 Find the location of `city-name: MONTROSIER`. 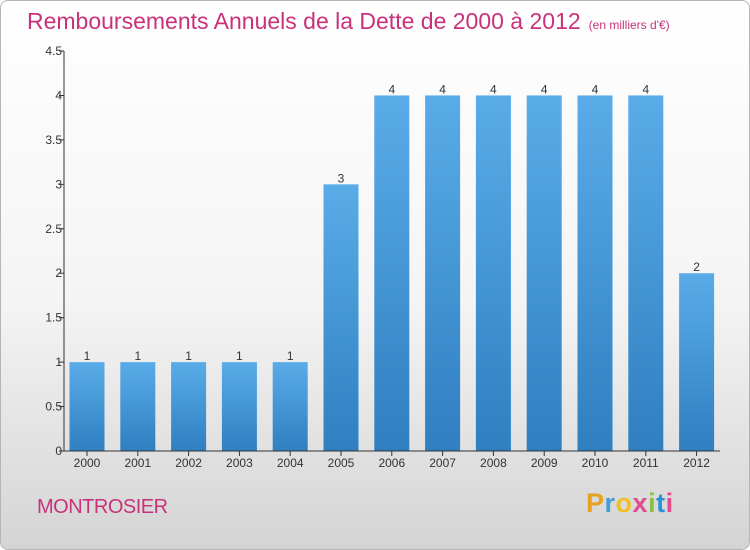

city-name: MONTROSIER is located at coordinates (102, 507).